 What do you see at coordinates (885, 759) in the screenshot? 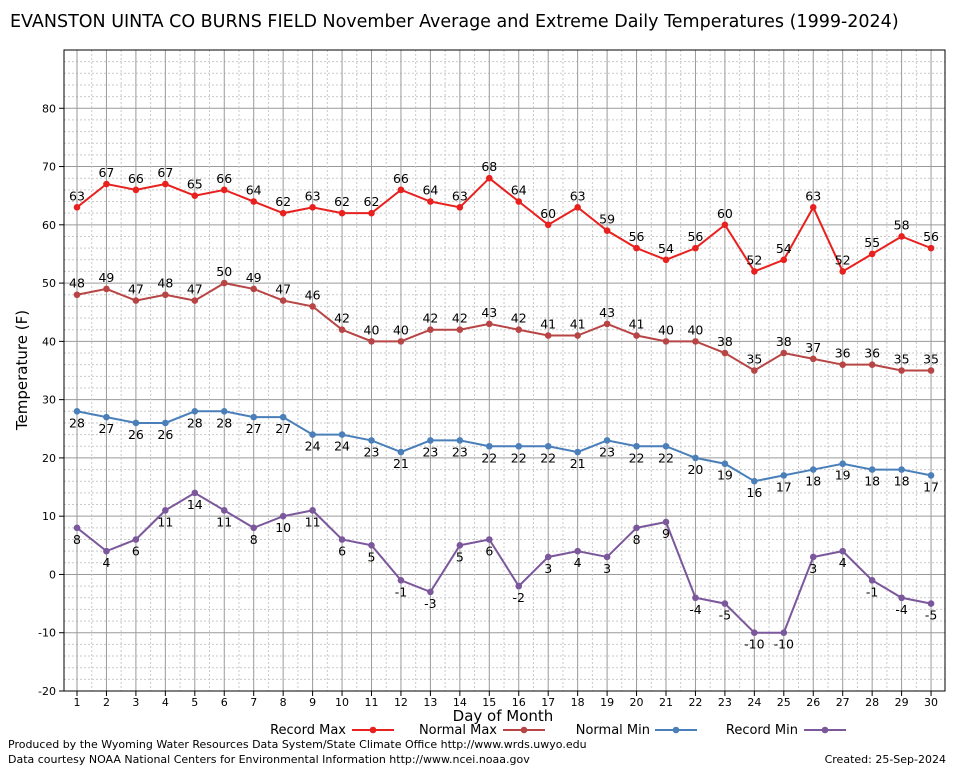
I see `footer-created: Created: 25-Sep-2024` at bounding box center [885, 759].